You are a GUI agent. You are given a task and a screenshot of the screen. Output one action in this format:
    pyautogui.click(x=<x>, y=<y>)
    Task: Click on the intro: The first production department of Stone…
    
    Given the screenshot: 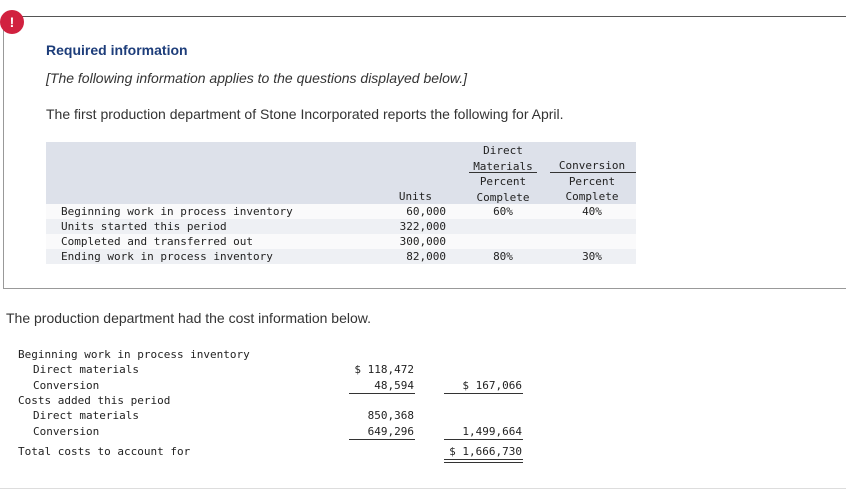 What is the action you would take?
    pyautogui.click(x=305, y=114)
    